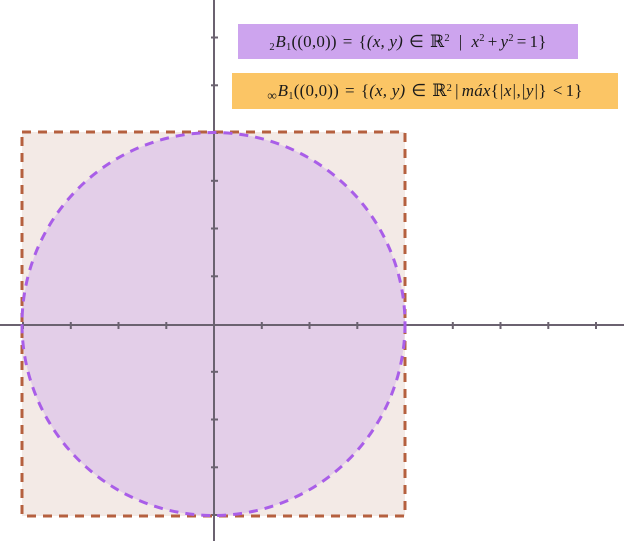 This screenshot has width=624, height=541. What do you see at coordinates (530, 90) in the screenshot?
I see `linf-abs-y: |y|` at bounding box center [530, 90].